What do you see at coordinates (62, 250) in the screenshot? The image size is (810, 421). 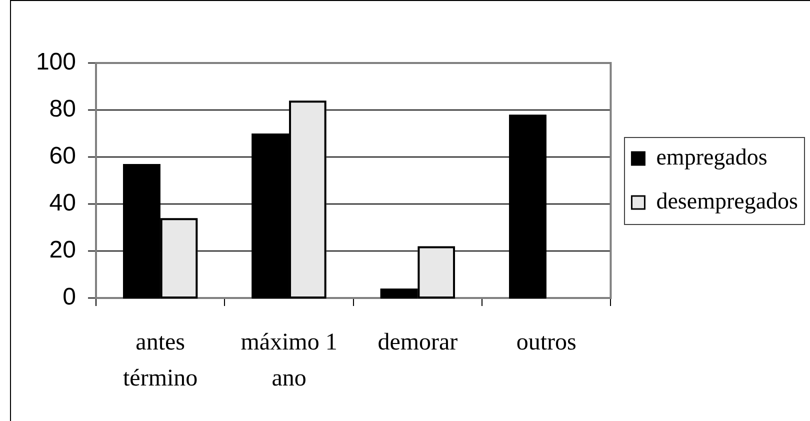 I see `y-tick-label: 20` at bounding box center [62, 250].